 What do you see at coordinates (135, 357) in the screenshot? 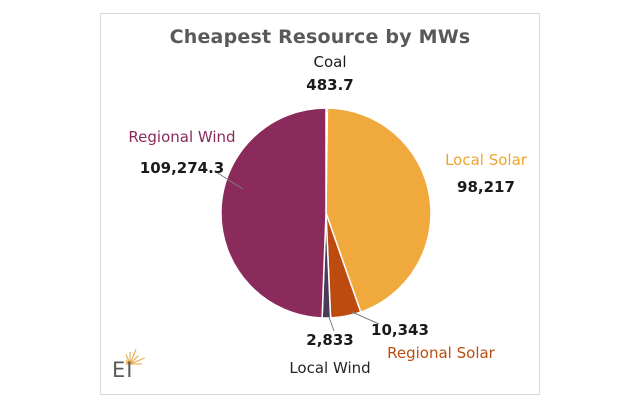
I see `sunburst-icon` at bounding box center [135, 357].